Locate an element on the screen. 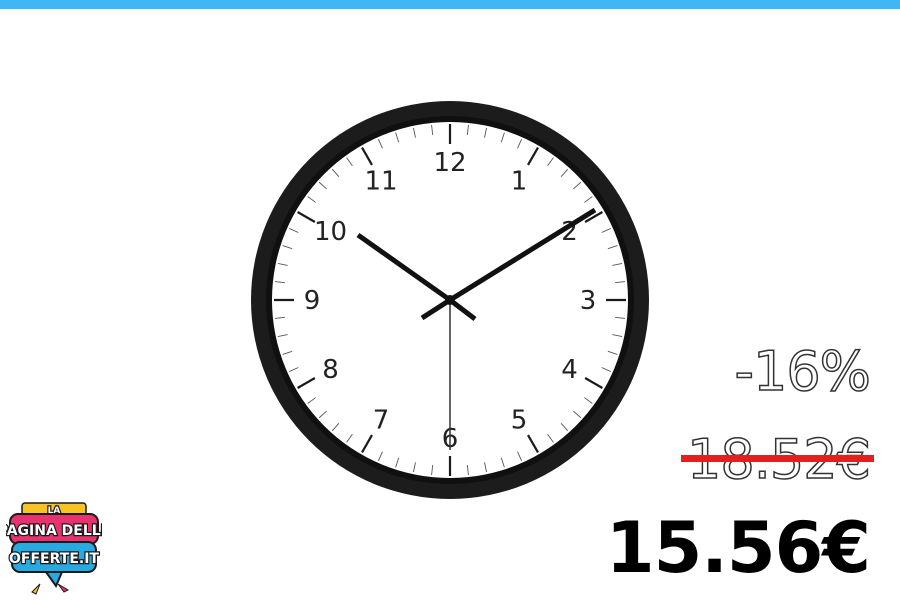  discount-badge: -16% is located at coordinates (803, 371).